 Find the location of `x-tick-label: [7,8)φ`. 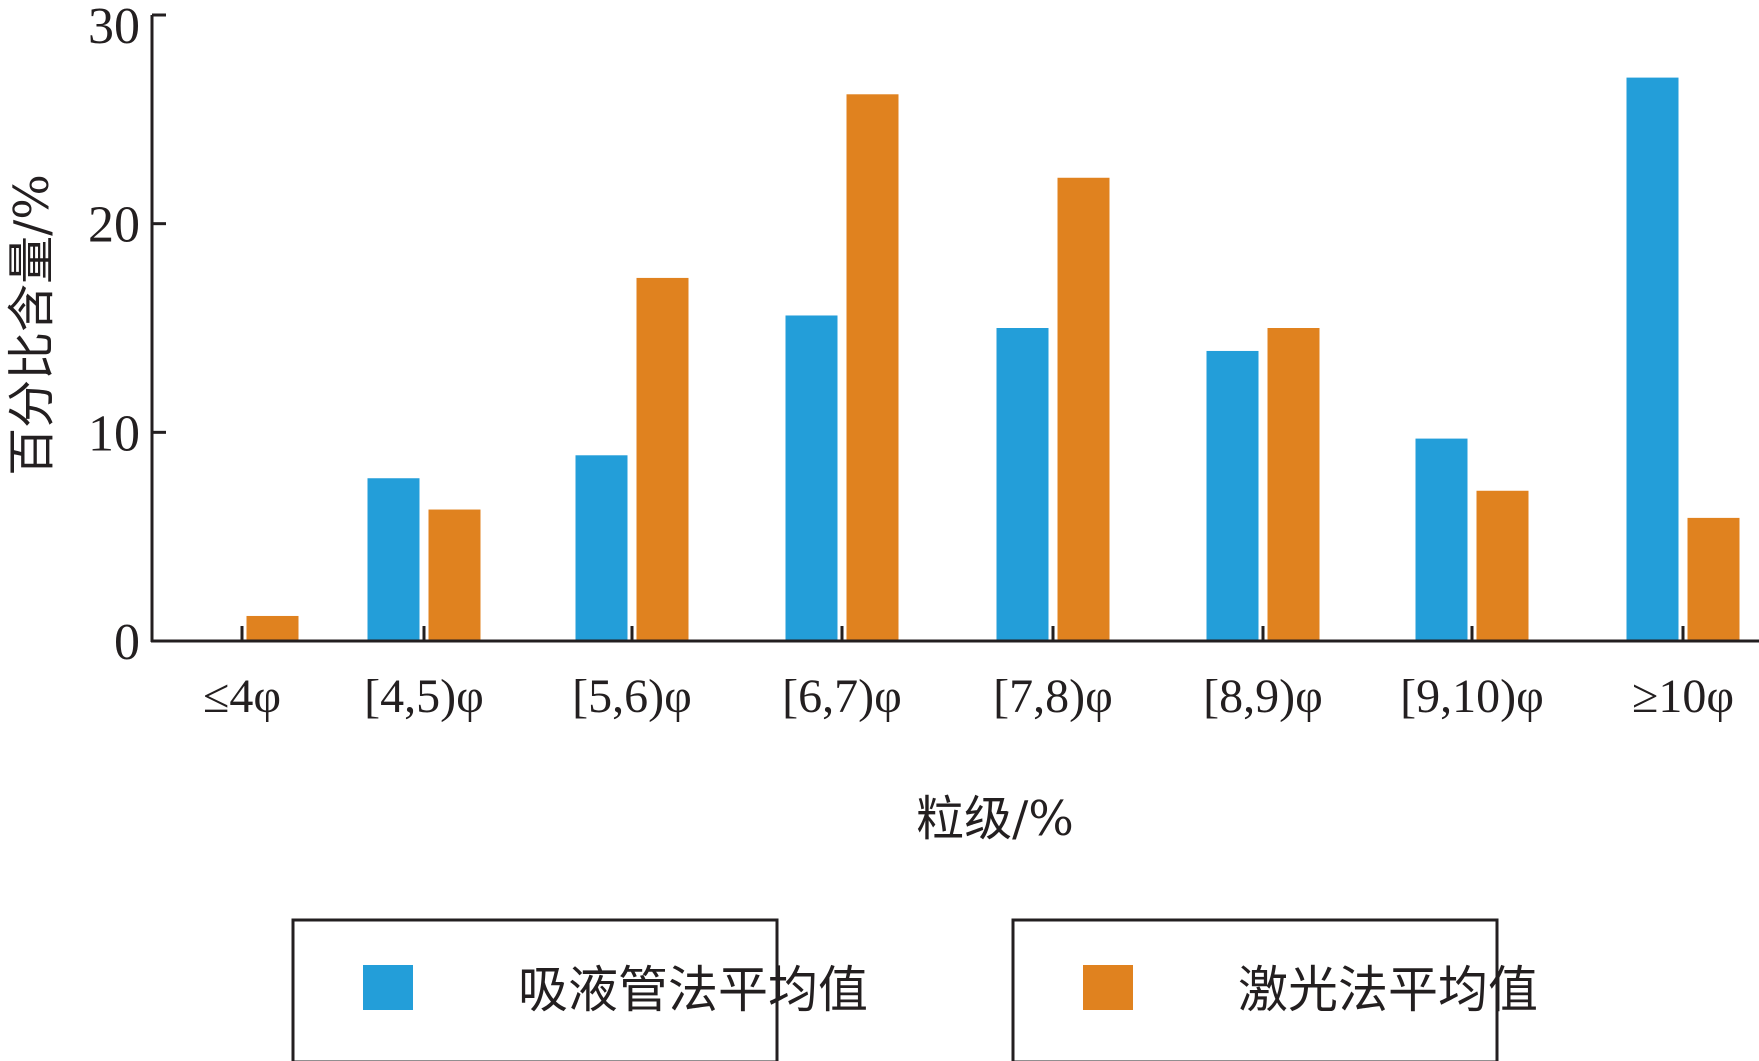

x-tick-label: [7,8)φ is located at coordinates (1053, 696).